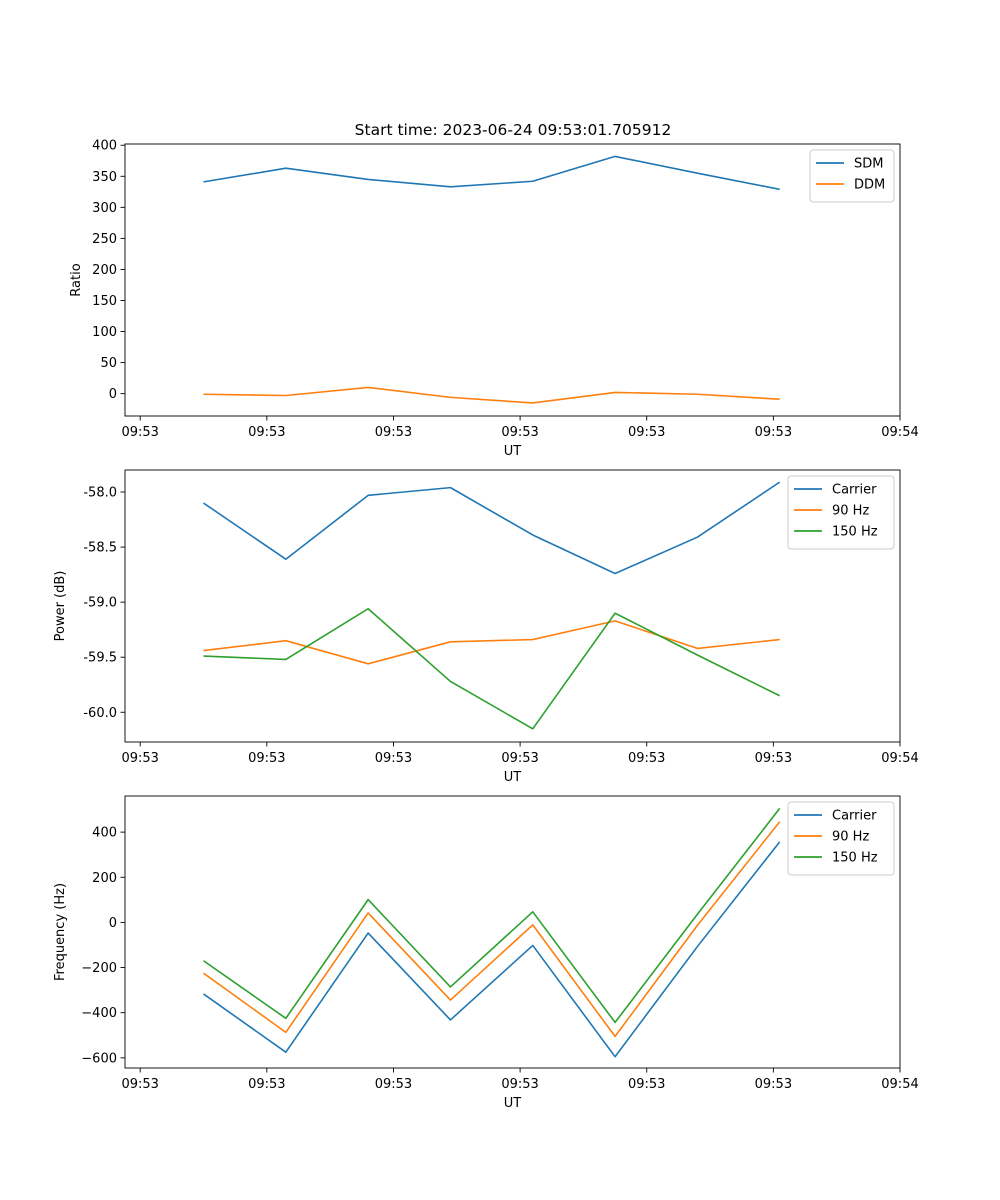  Describe the element at coordinates (99, 968) in the screenshot. I see `y-tick-label: −200` at that location.